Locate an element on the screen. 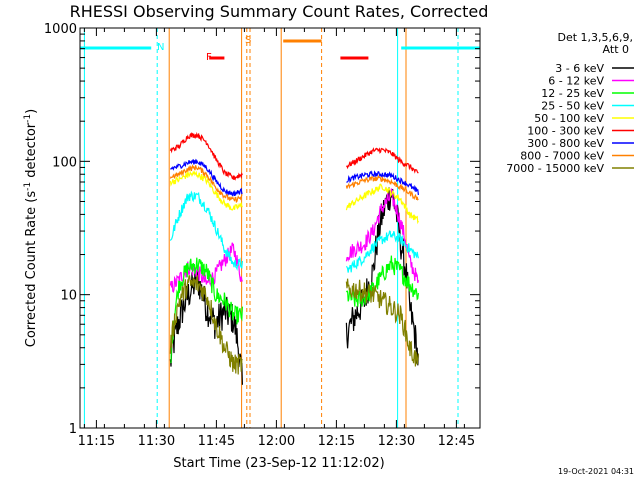 Image resolution: width=640 pixels, height=480 pixels. x-tick-label: 12:30 is located at coordinates (396, 441).